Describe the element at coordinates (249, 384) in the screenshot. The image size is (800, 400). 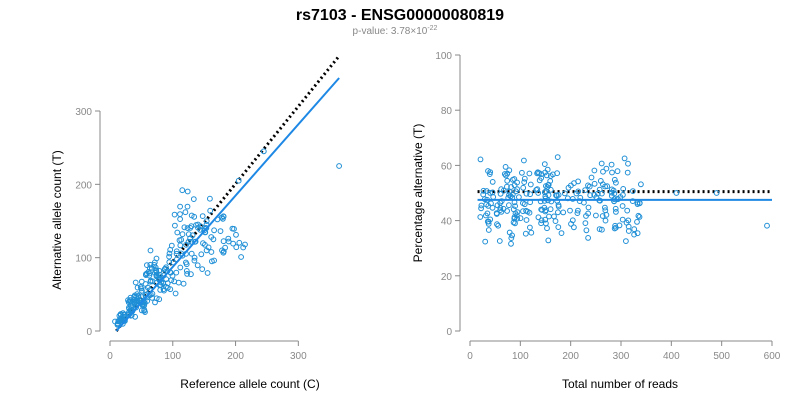
I see `x-axis-label: Reference allele count (C)` at that location.